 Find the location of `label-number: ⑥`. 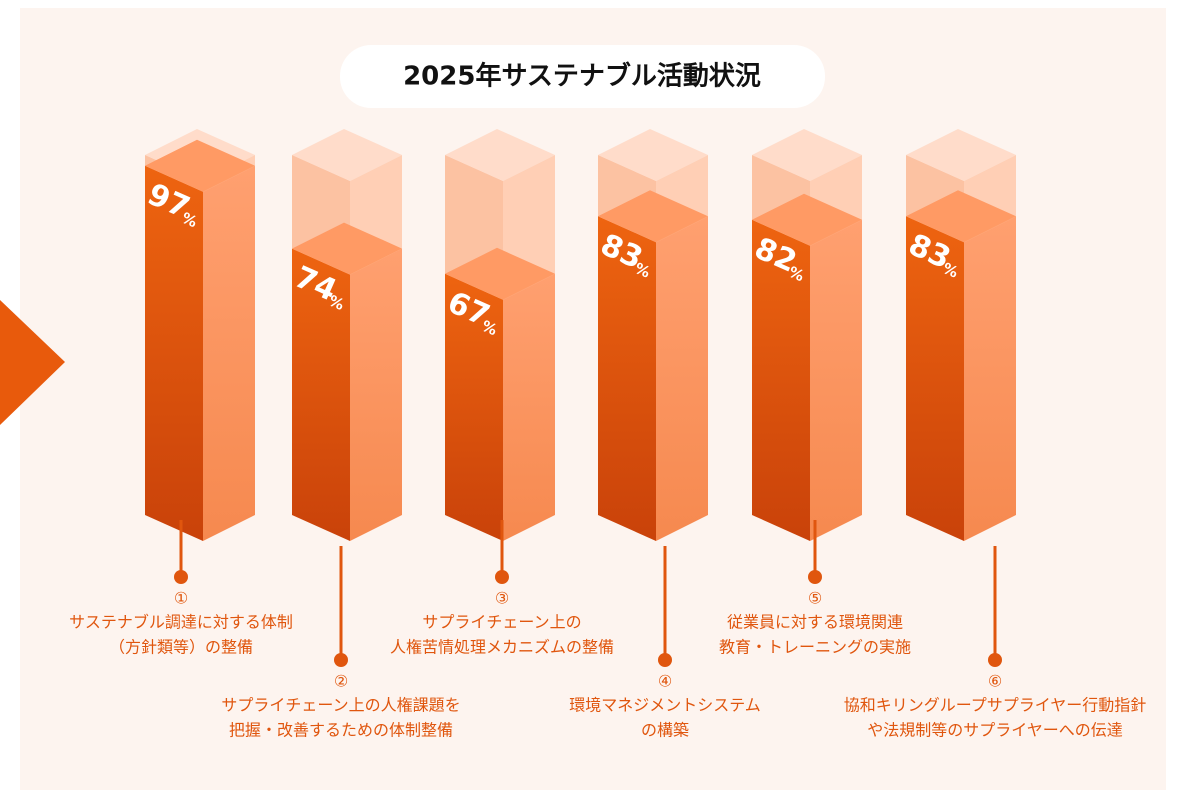

label-number: ⑥ is located at coordinates (995, 681).